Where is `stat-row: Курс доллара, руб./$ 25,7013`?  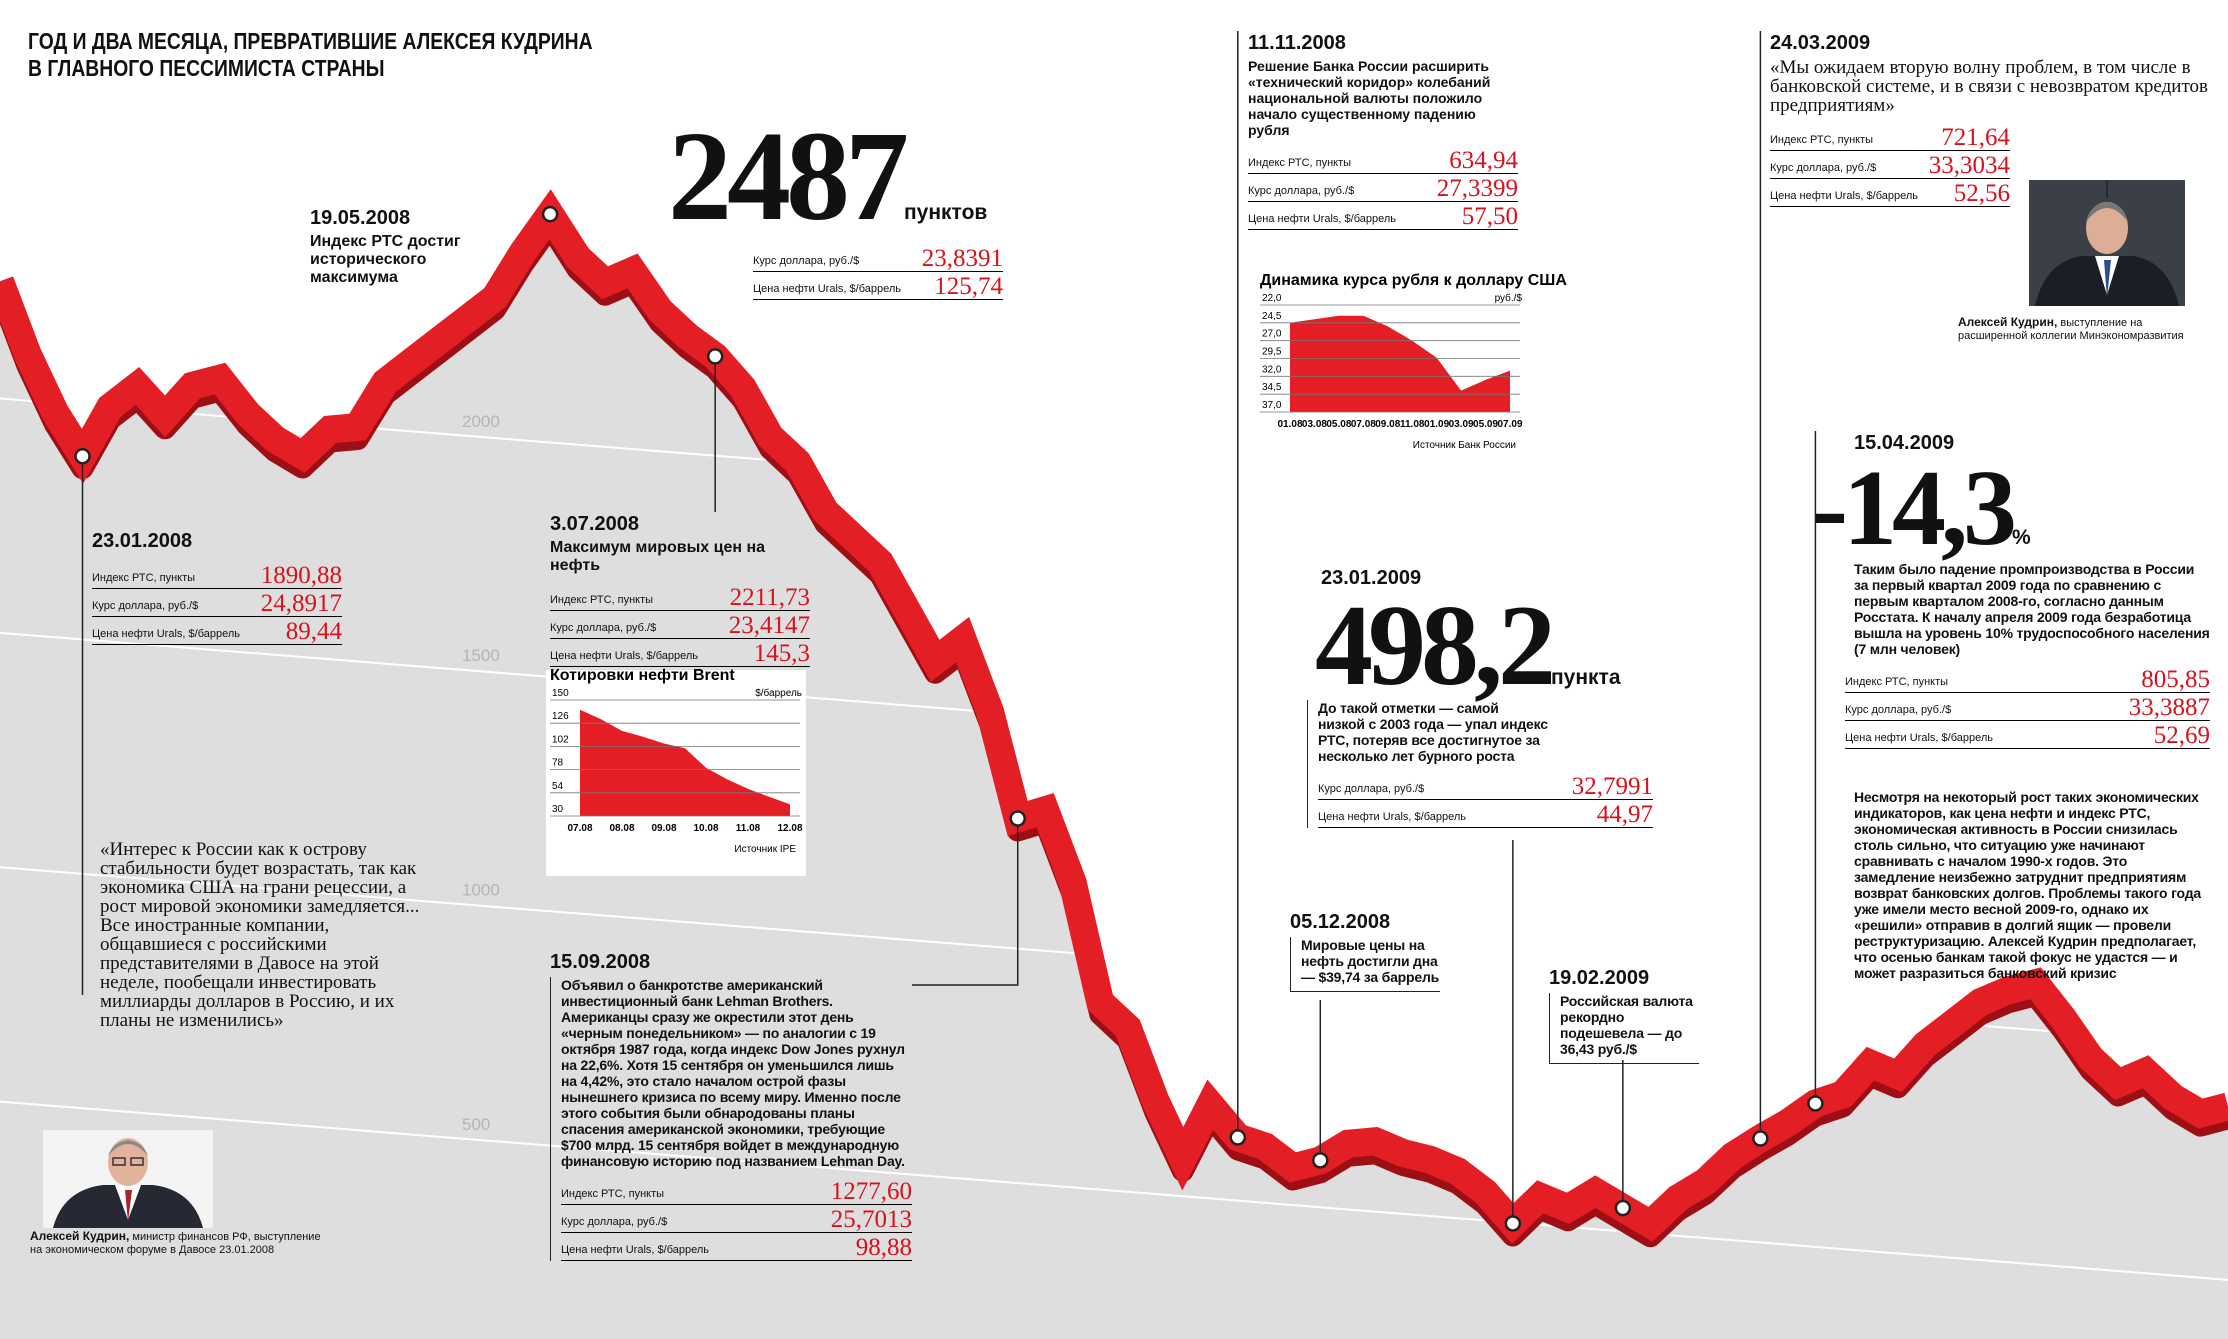
stat-row: Курс доллара, руб./$ 25,7013 is located at coordinates (736, 1219).